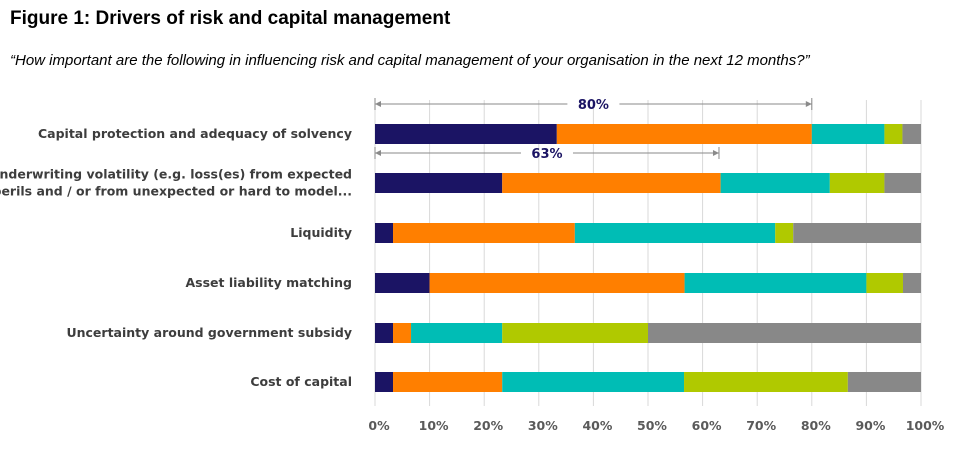 Image resolution: width=962 pixels, height=454 pixels. I want to click on annotation-label: 63%, so click(546, 154).